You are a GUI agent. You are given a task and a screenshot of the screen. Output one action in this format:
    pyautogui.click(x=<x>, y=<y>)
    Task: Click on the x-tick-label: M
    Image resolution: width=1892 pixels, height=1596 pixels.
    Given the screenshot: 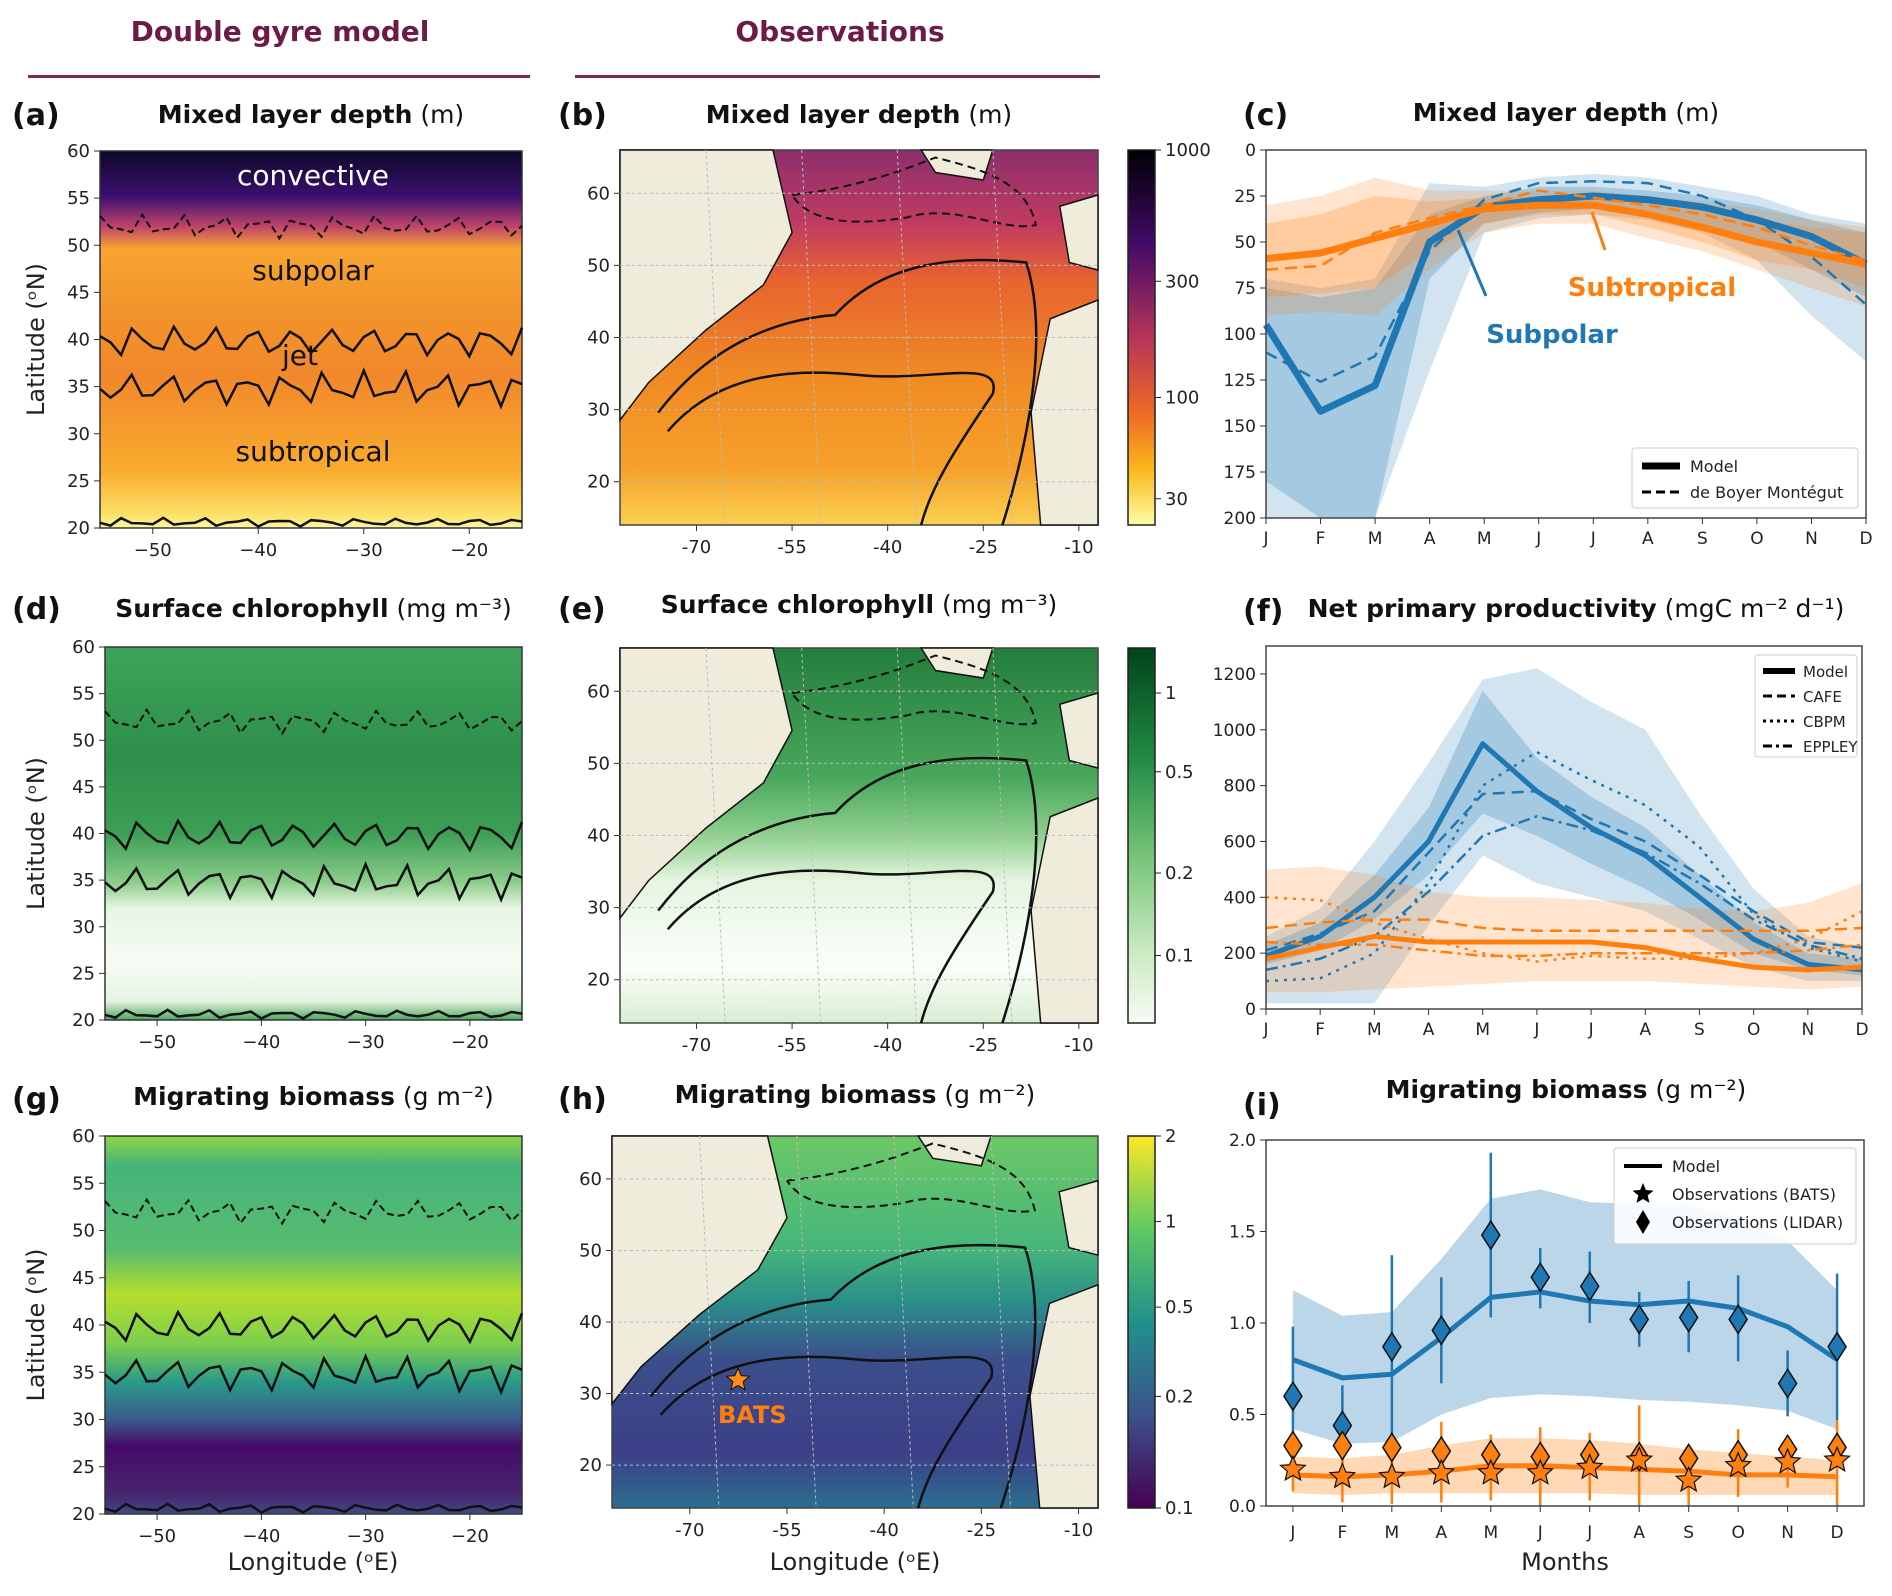 What is the action you would take?
    pyautogui.click(x=1490, y=1533)
    